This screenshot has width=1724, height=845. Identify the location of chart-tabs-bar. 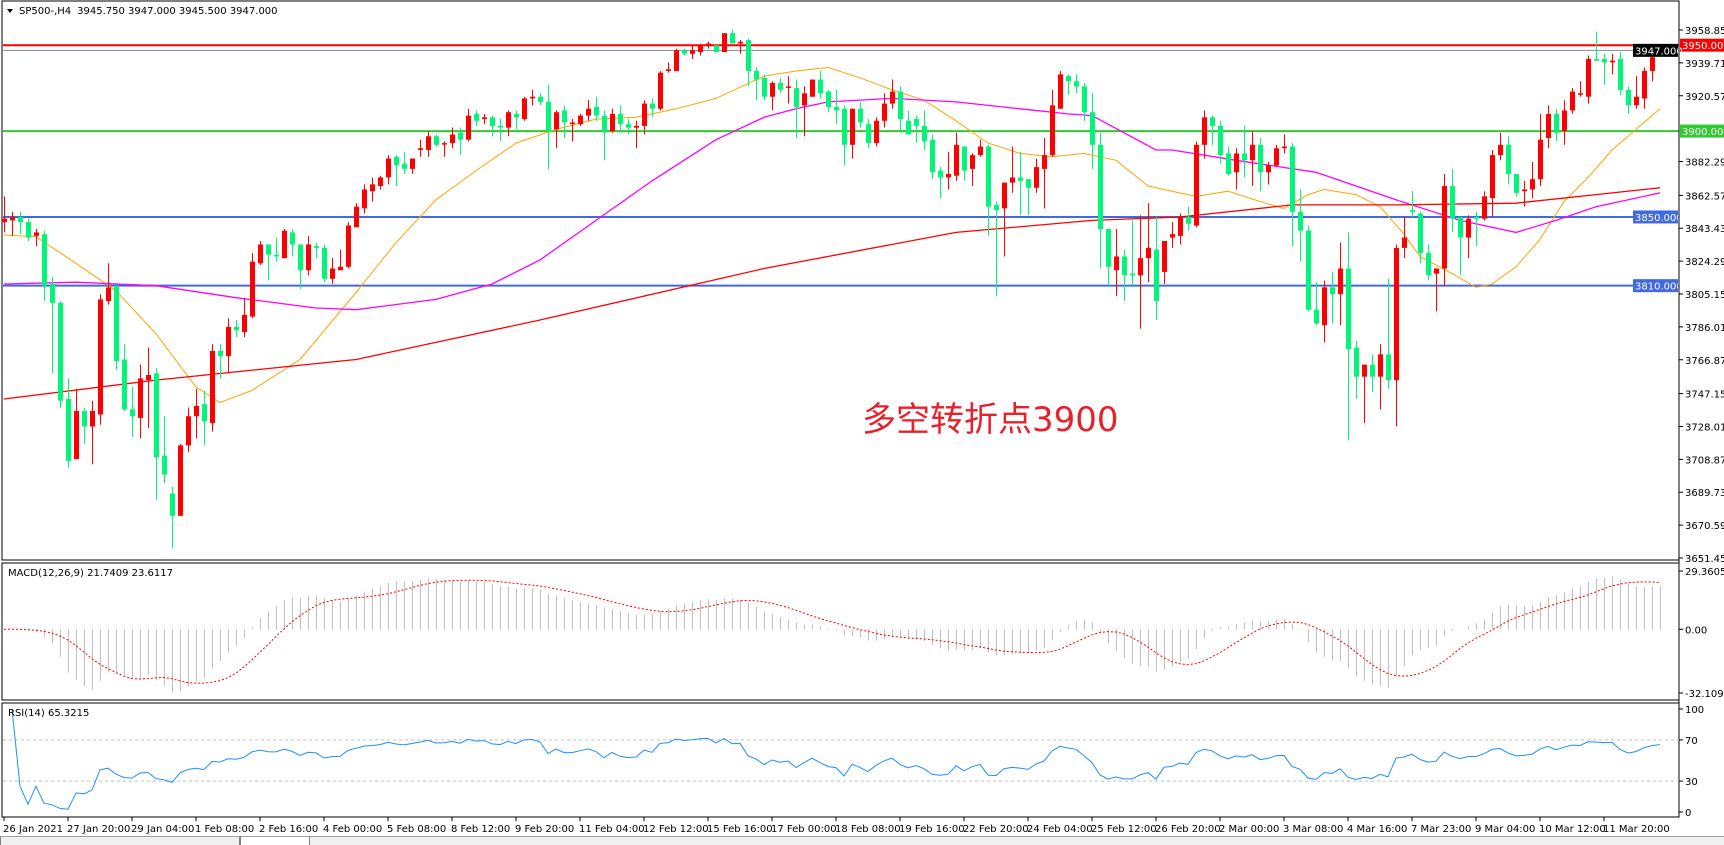
(862, 840).